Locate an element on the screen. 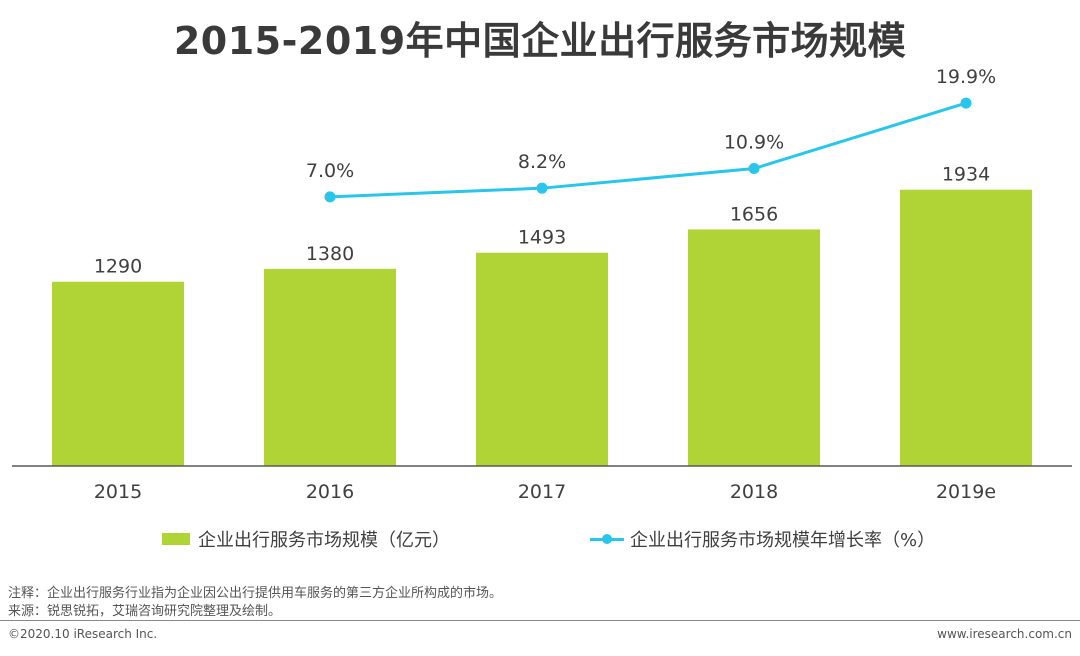 The image size is (1080, 656). x-tick-label-2019e: 2019e is located at coordinates (966, 492).